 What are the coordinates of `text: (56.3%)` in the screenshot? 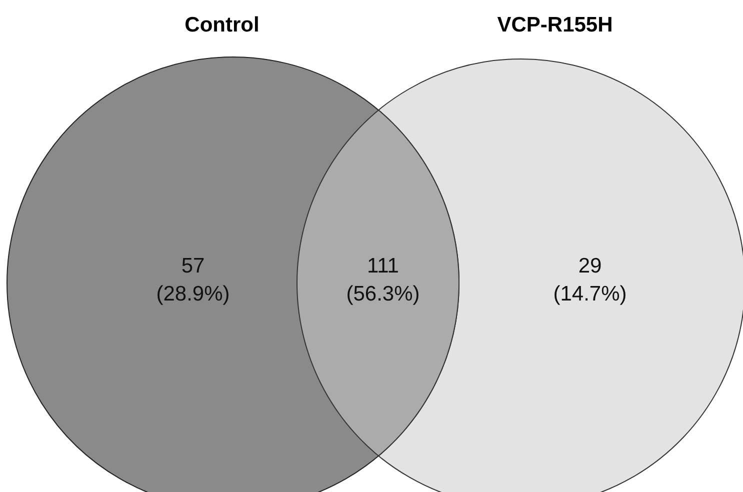 It's located at (383, 294).